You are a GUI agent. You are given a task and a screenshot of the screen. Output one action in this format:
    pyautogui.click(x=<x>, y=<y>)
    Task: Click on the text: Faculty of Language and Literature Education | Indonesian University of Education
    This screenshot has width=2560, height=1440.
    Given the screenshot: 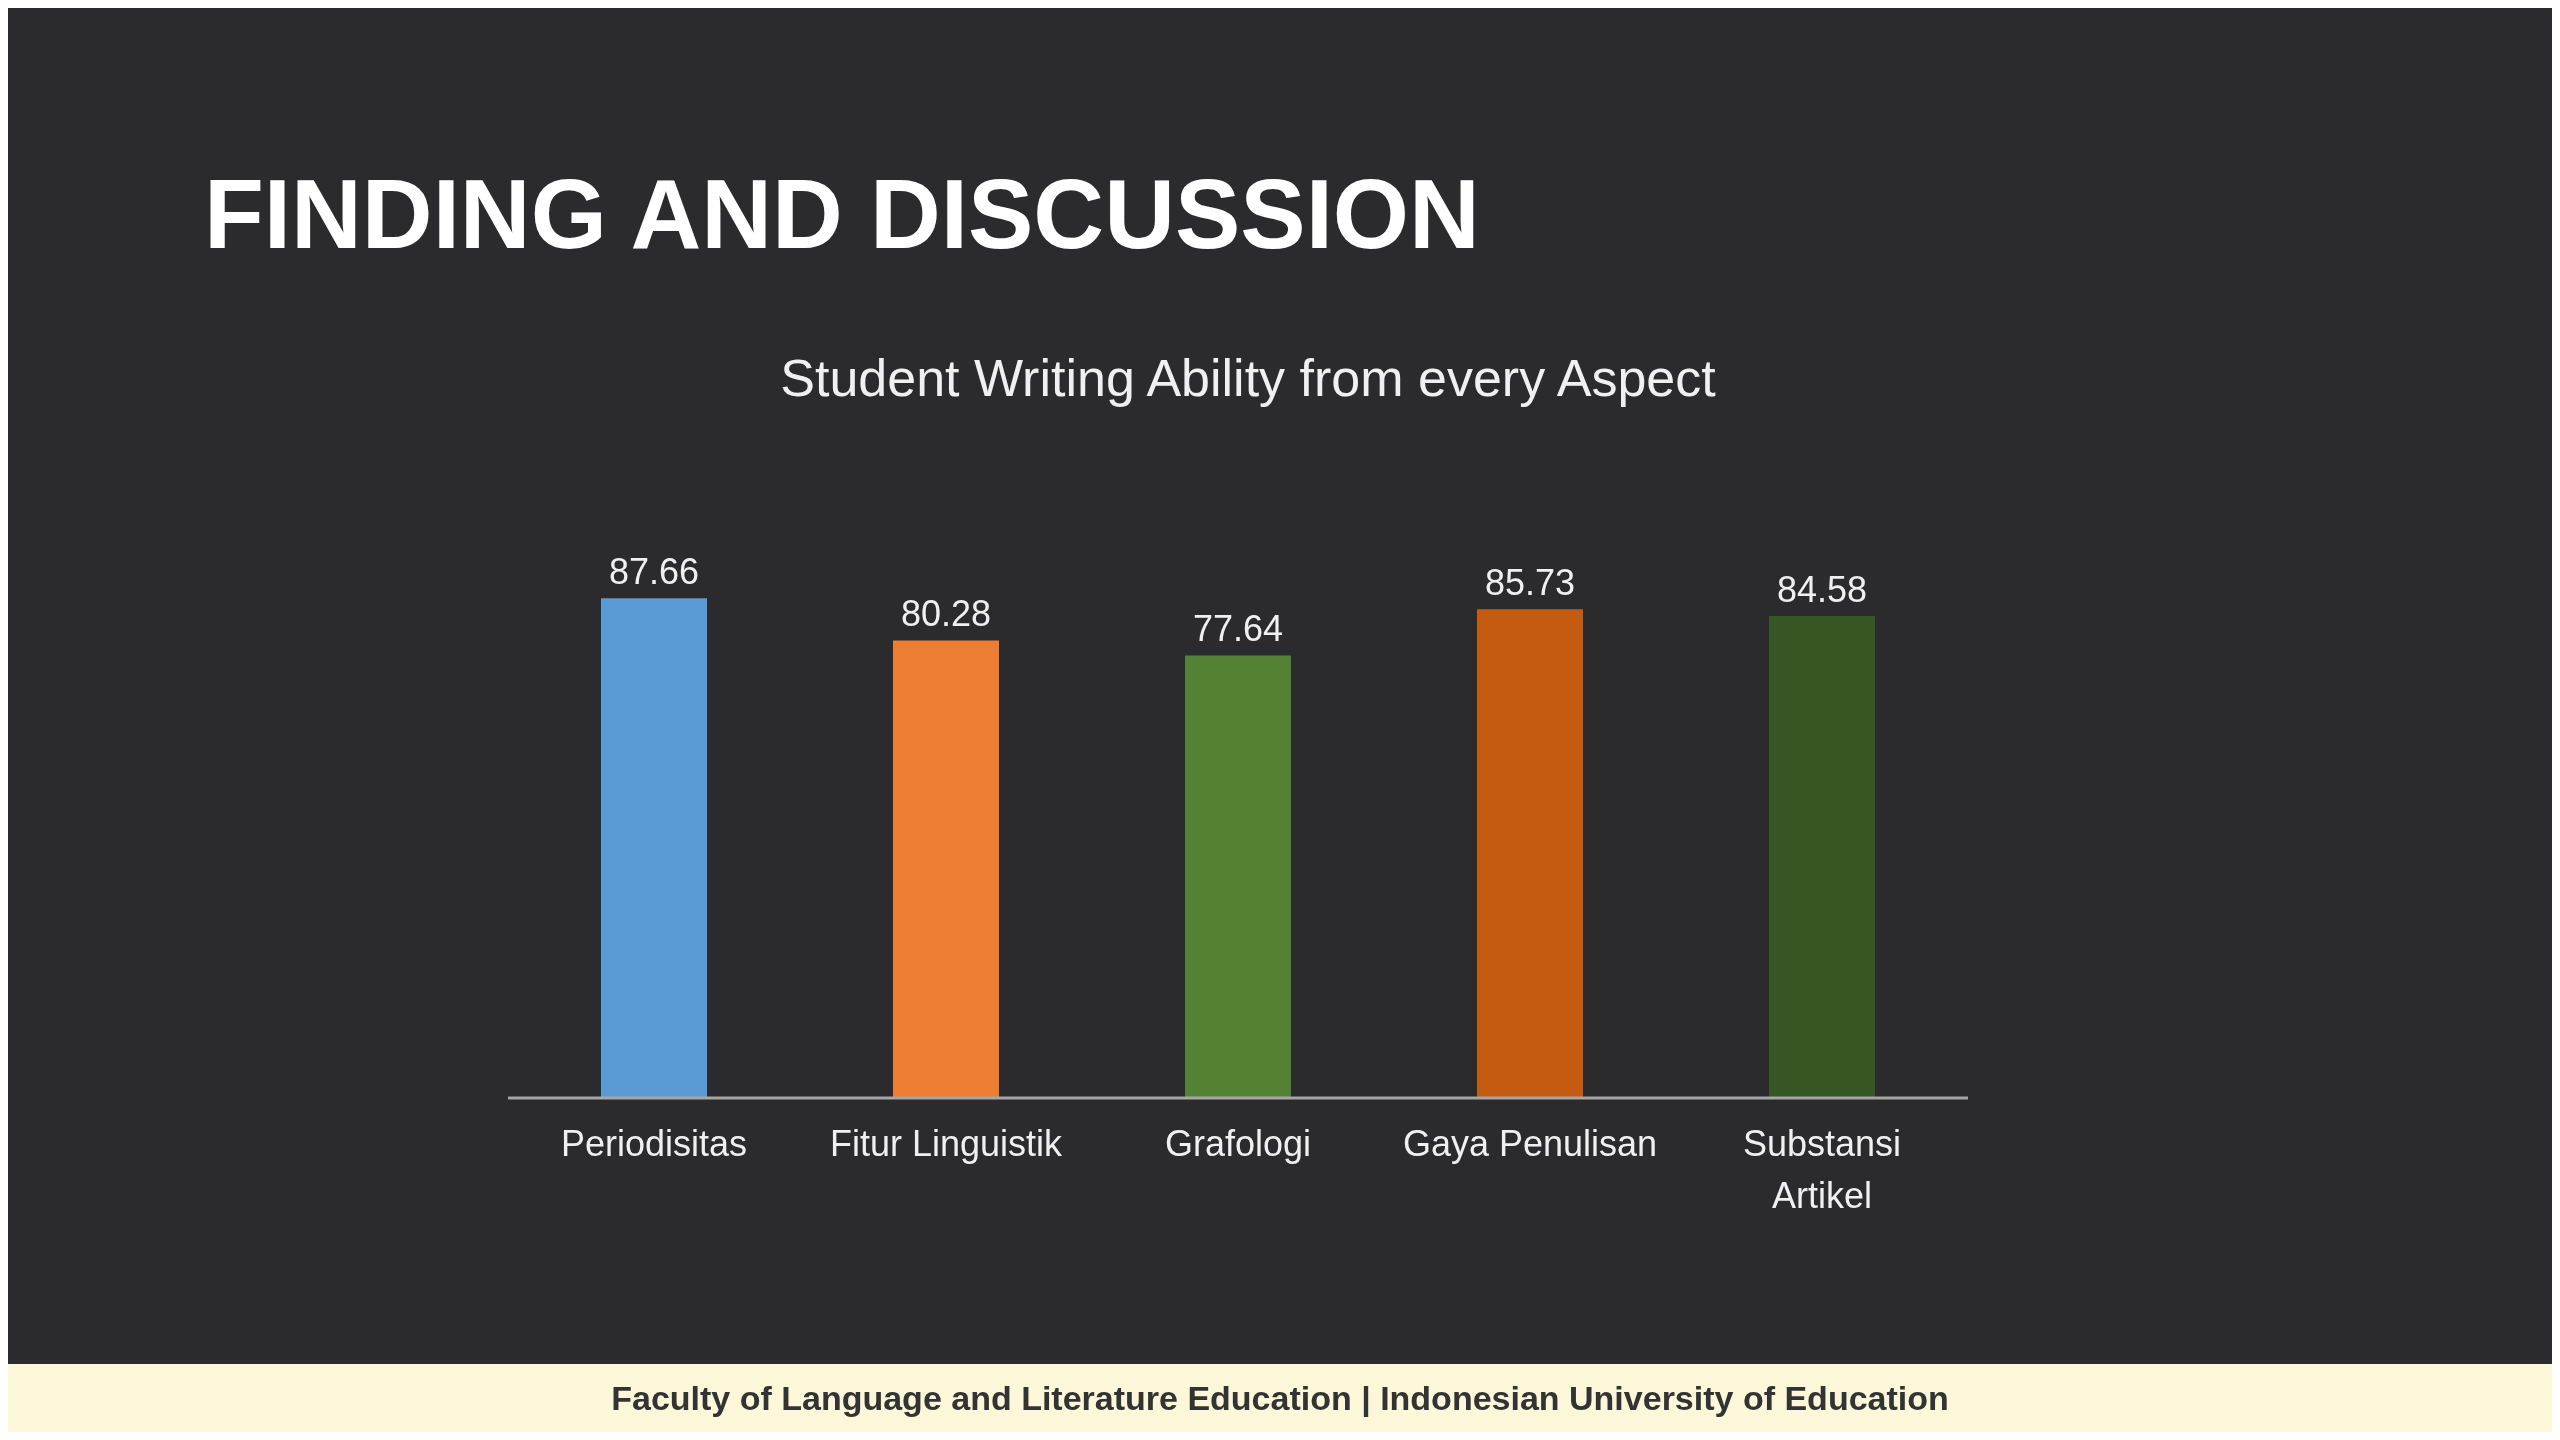 What is the action you would take?
    pyautogui.click(x=1280, y=1398)
    